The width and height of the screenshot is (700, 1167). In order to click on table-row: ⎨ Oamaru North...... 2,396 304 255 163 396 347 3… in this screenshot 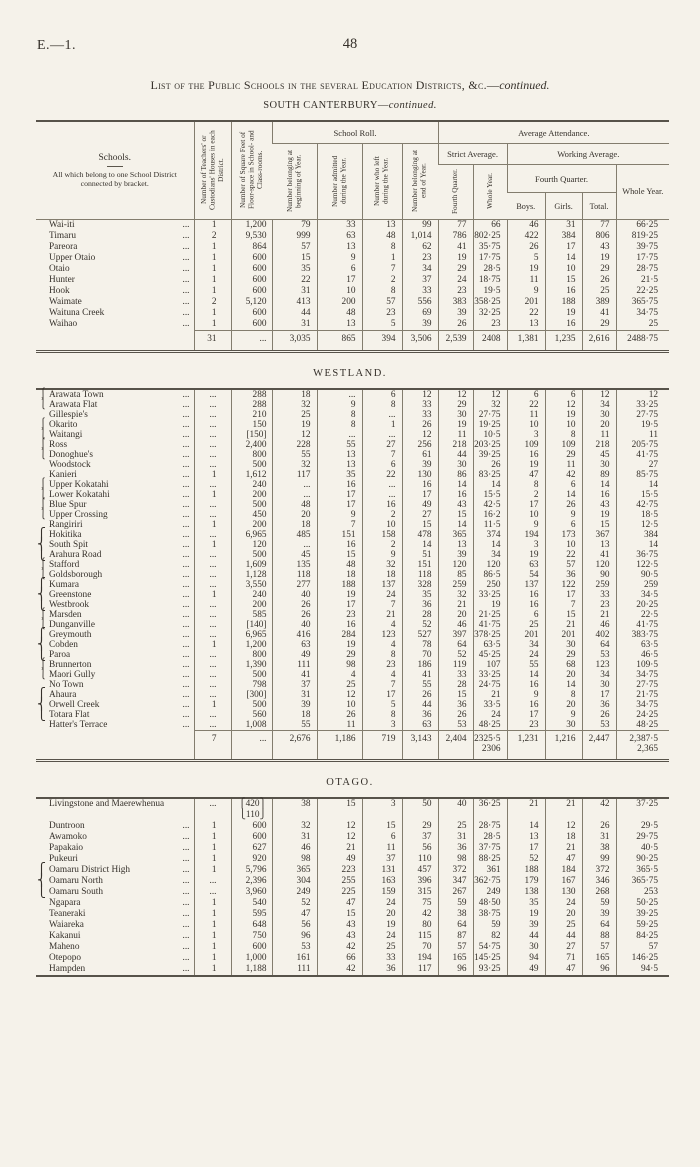, I will do `click(352, 880)`.